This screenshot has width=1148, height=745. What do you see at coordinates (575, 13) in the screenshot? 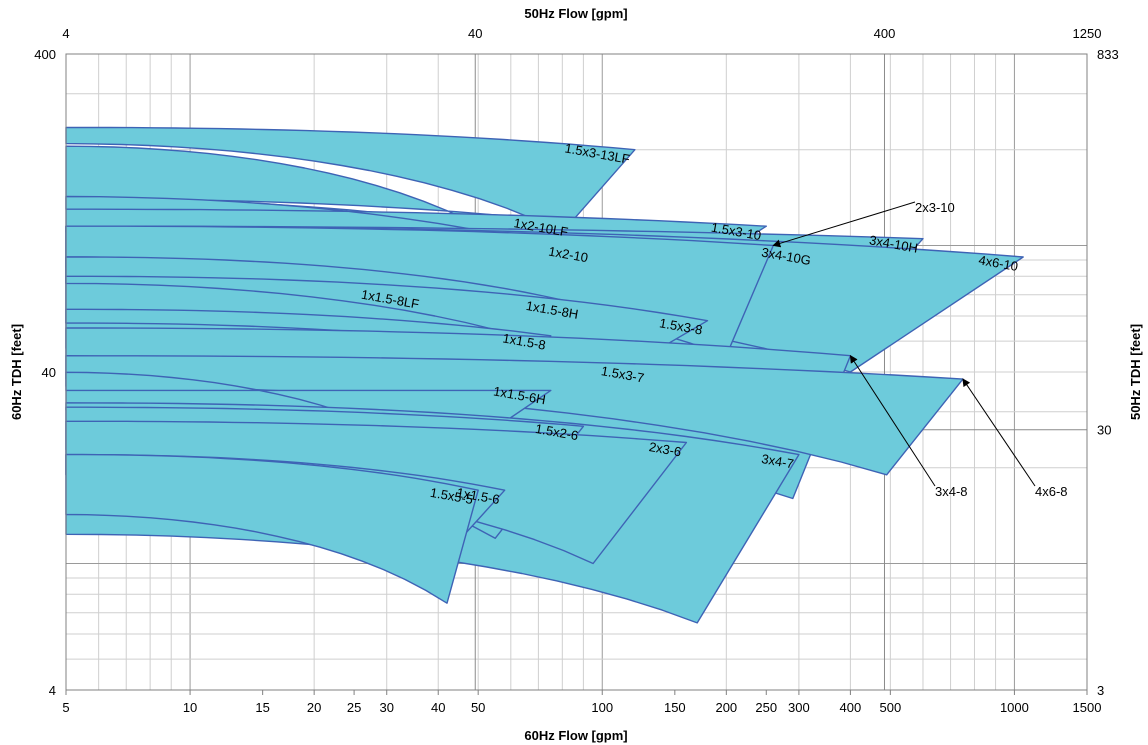
I see `x-top-title: 50Hz Flow [gpm]` at bounding box center [575, 13].